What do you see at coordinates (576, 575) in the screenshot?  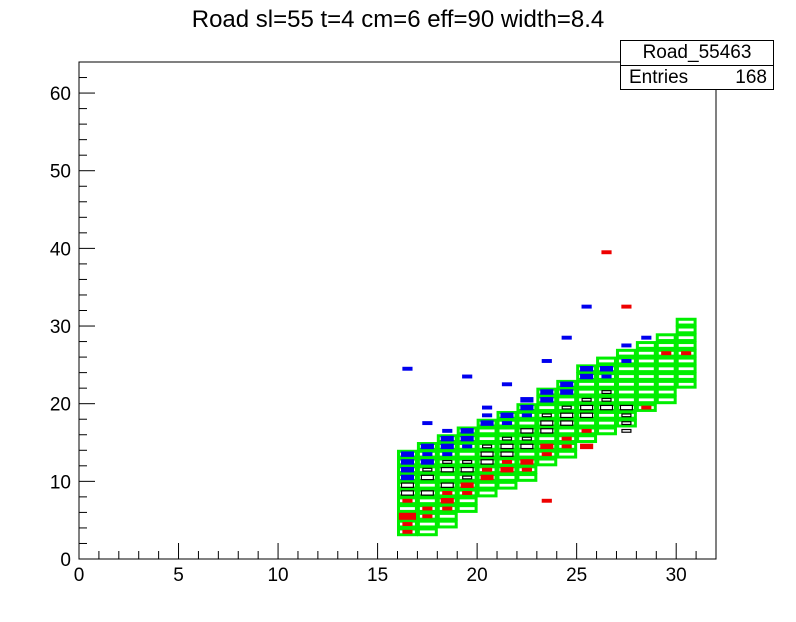 I see `x-tick-label: 25` at bounding box center [576, 575].